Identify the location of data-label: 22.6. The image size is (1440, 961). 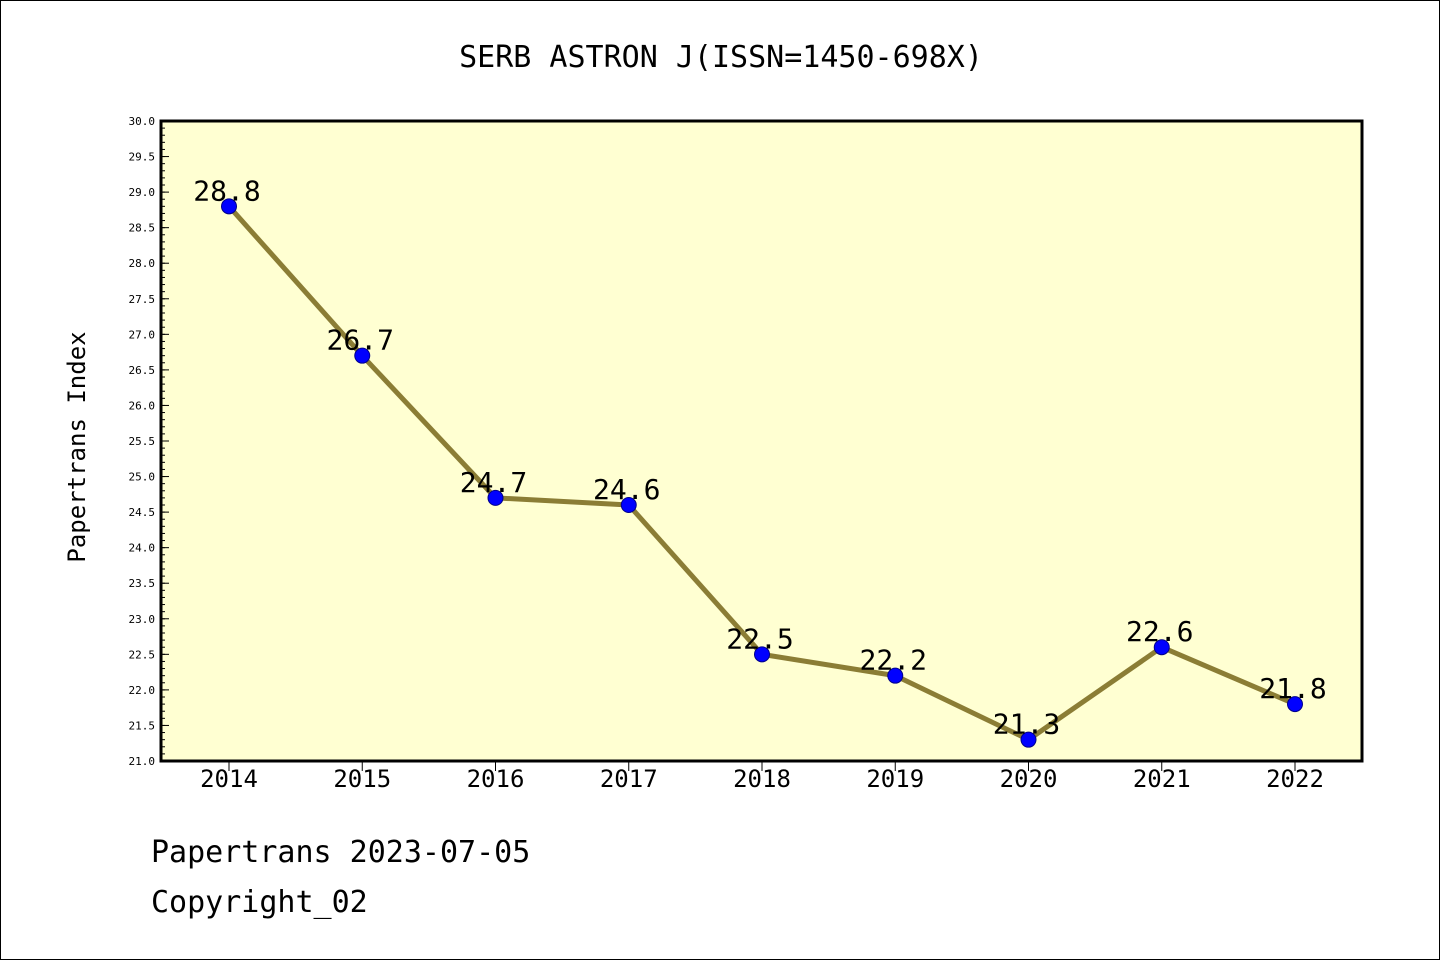
(1159, 631).